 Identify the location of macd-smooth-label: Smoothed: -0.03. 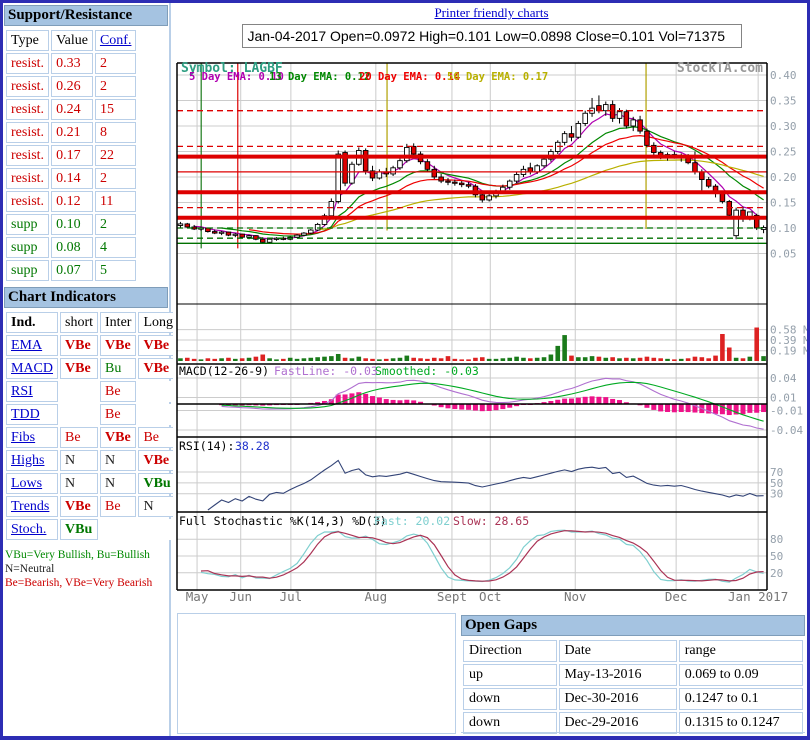
(427, 371).